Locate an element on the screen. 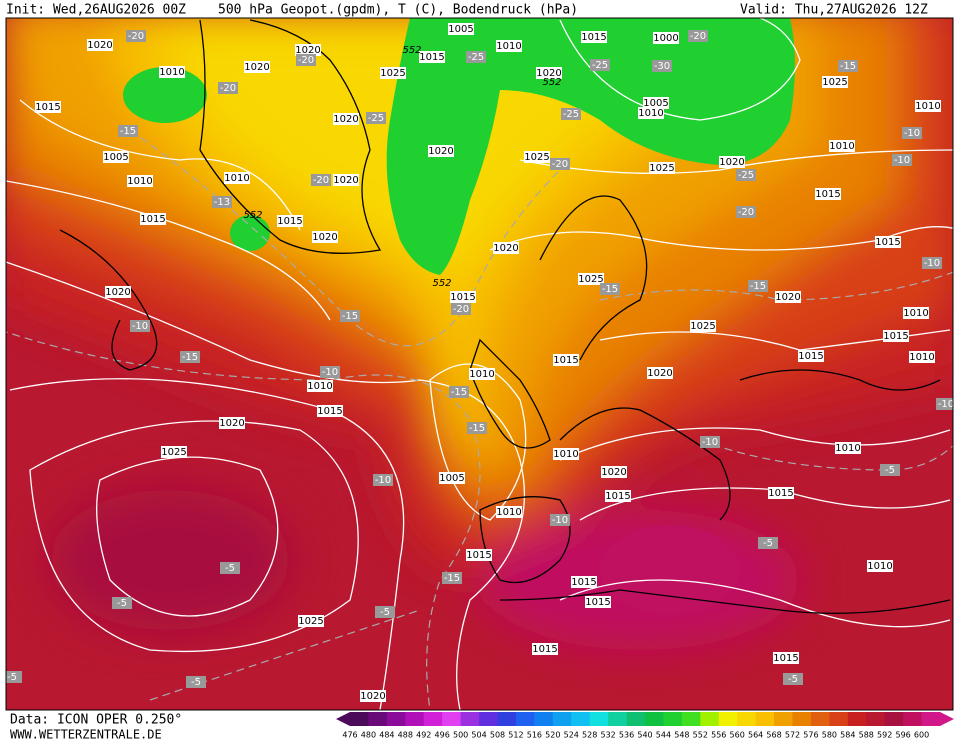  colorbar-label: 556 is located at coordinates (718, 735).